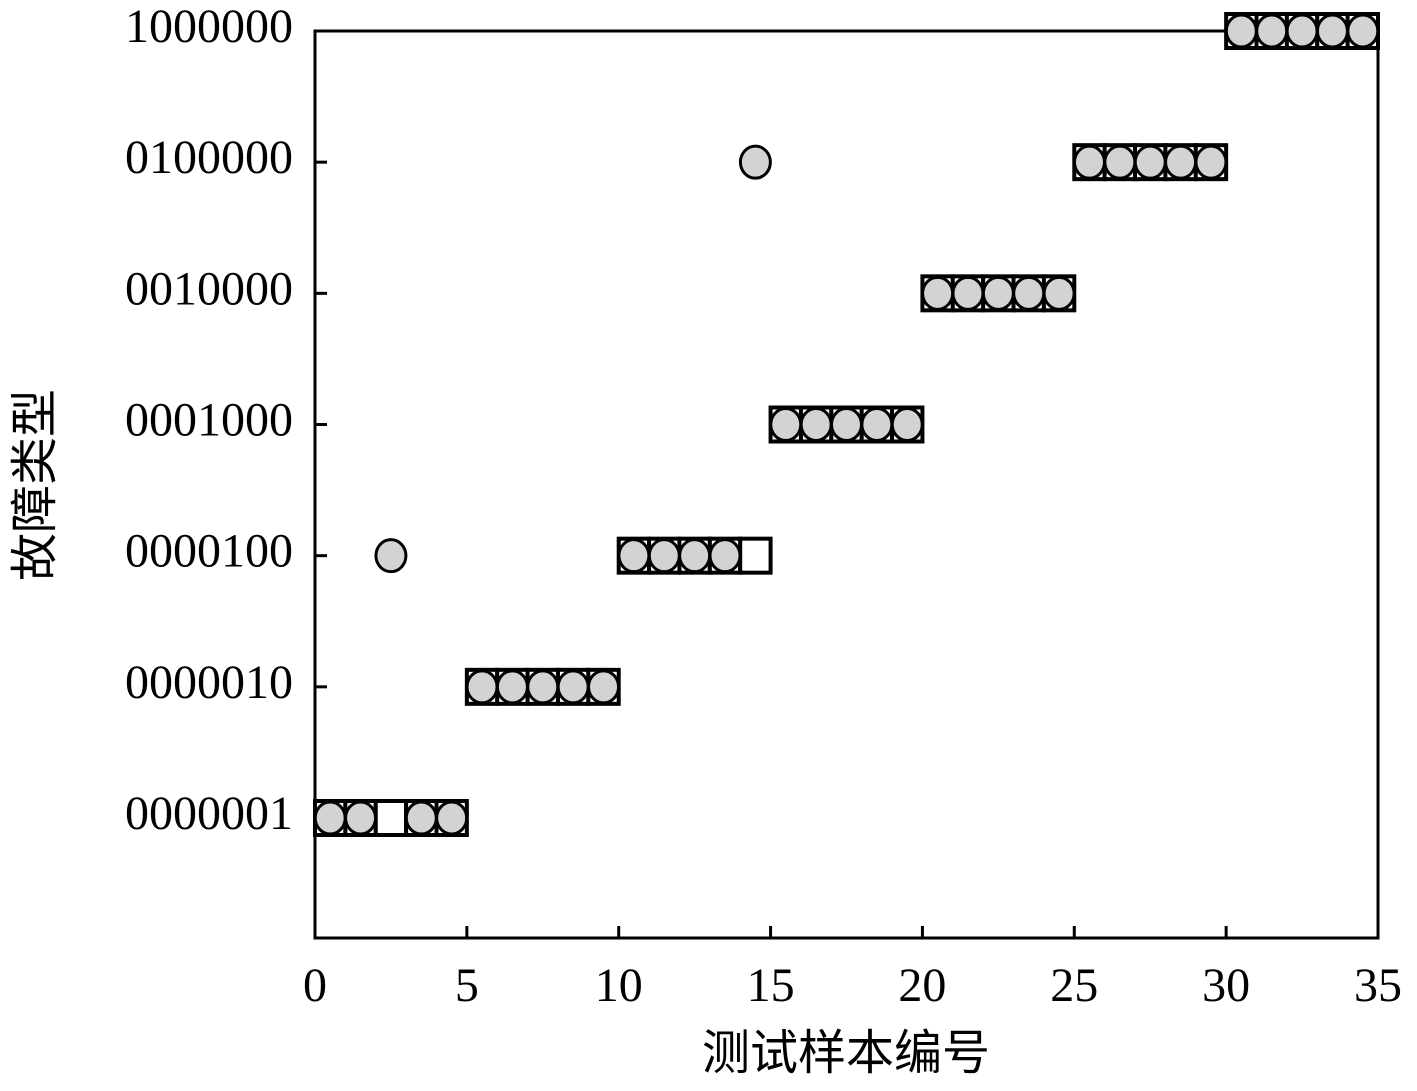 The width and height of the screenshot is (1417, 1091). Describe the element at coordinates (35, 485) in the screenshot. I see `y-axis-label: 故障类型` at that location.